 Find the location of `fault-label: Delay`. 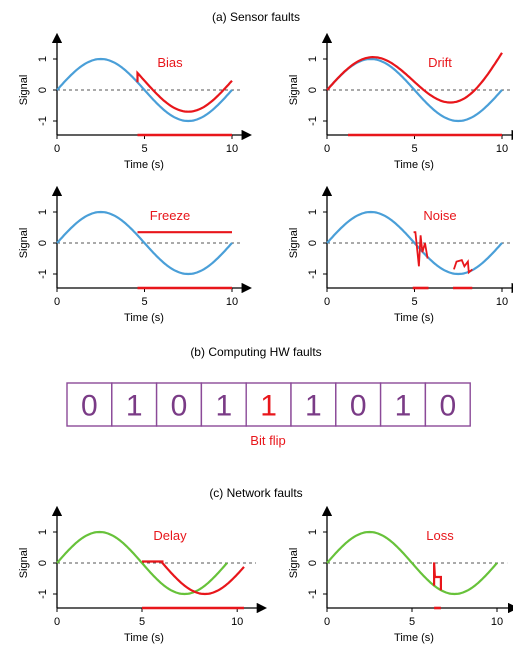

fault-label: Delay is located at coordinates (170, 535).